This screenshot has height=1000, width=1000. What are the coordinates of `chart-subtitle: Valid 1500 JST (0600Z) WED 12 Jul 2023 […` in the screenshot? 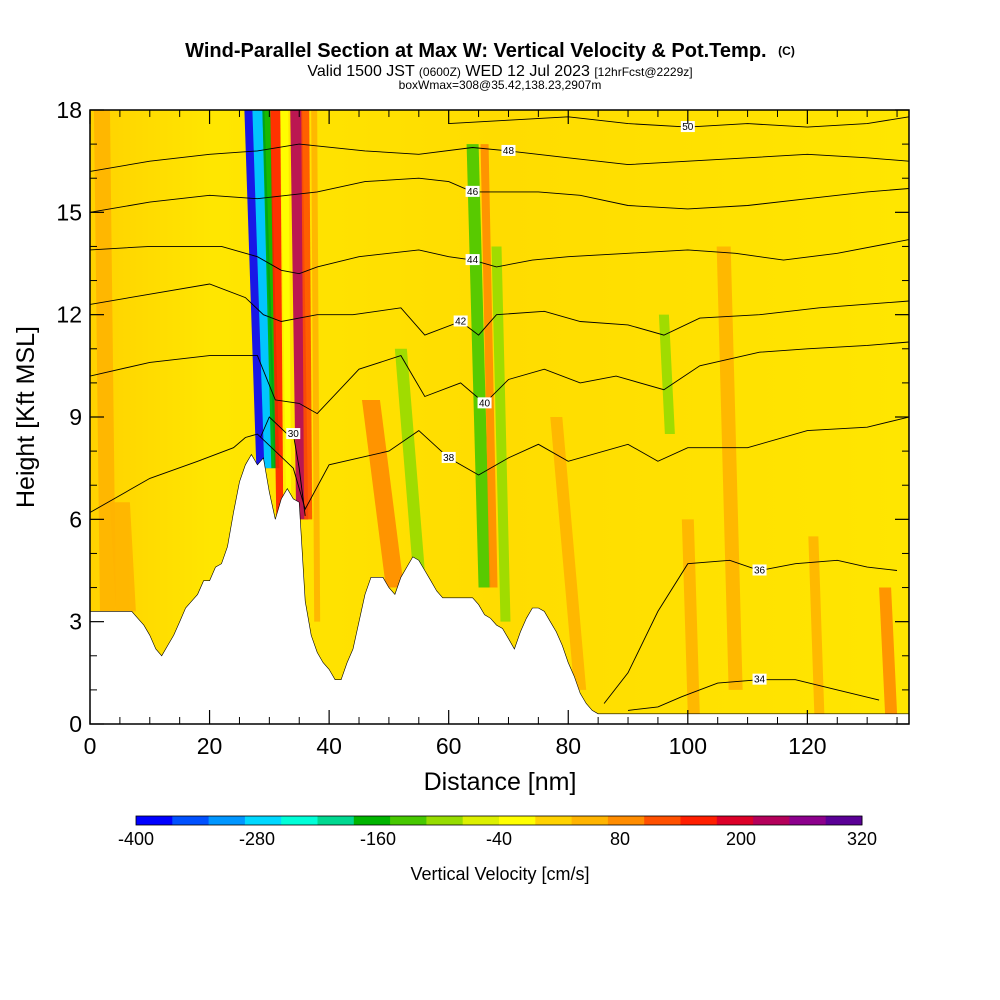 It's located at (499, 71).